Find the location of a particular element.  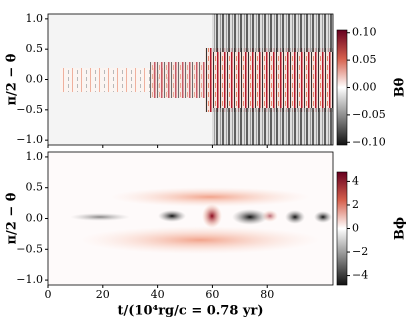

colorbar-tick-label: 0.10 is located at coordinates (364, 32).